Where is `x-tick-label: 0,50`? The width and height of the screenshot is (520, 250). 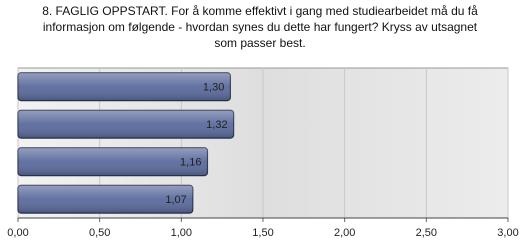
x-tick-label: 0,50 is located at coordinates (99, 233).